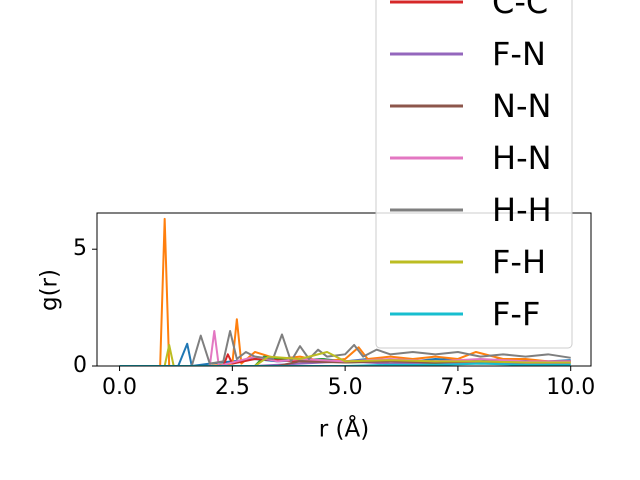  Describe the element at coordinates (344, 429) in the screenshot. I see `x-axis-label: r (Å)` at that location.